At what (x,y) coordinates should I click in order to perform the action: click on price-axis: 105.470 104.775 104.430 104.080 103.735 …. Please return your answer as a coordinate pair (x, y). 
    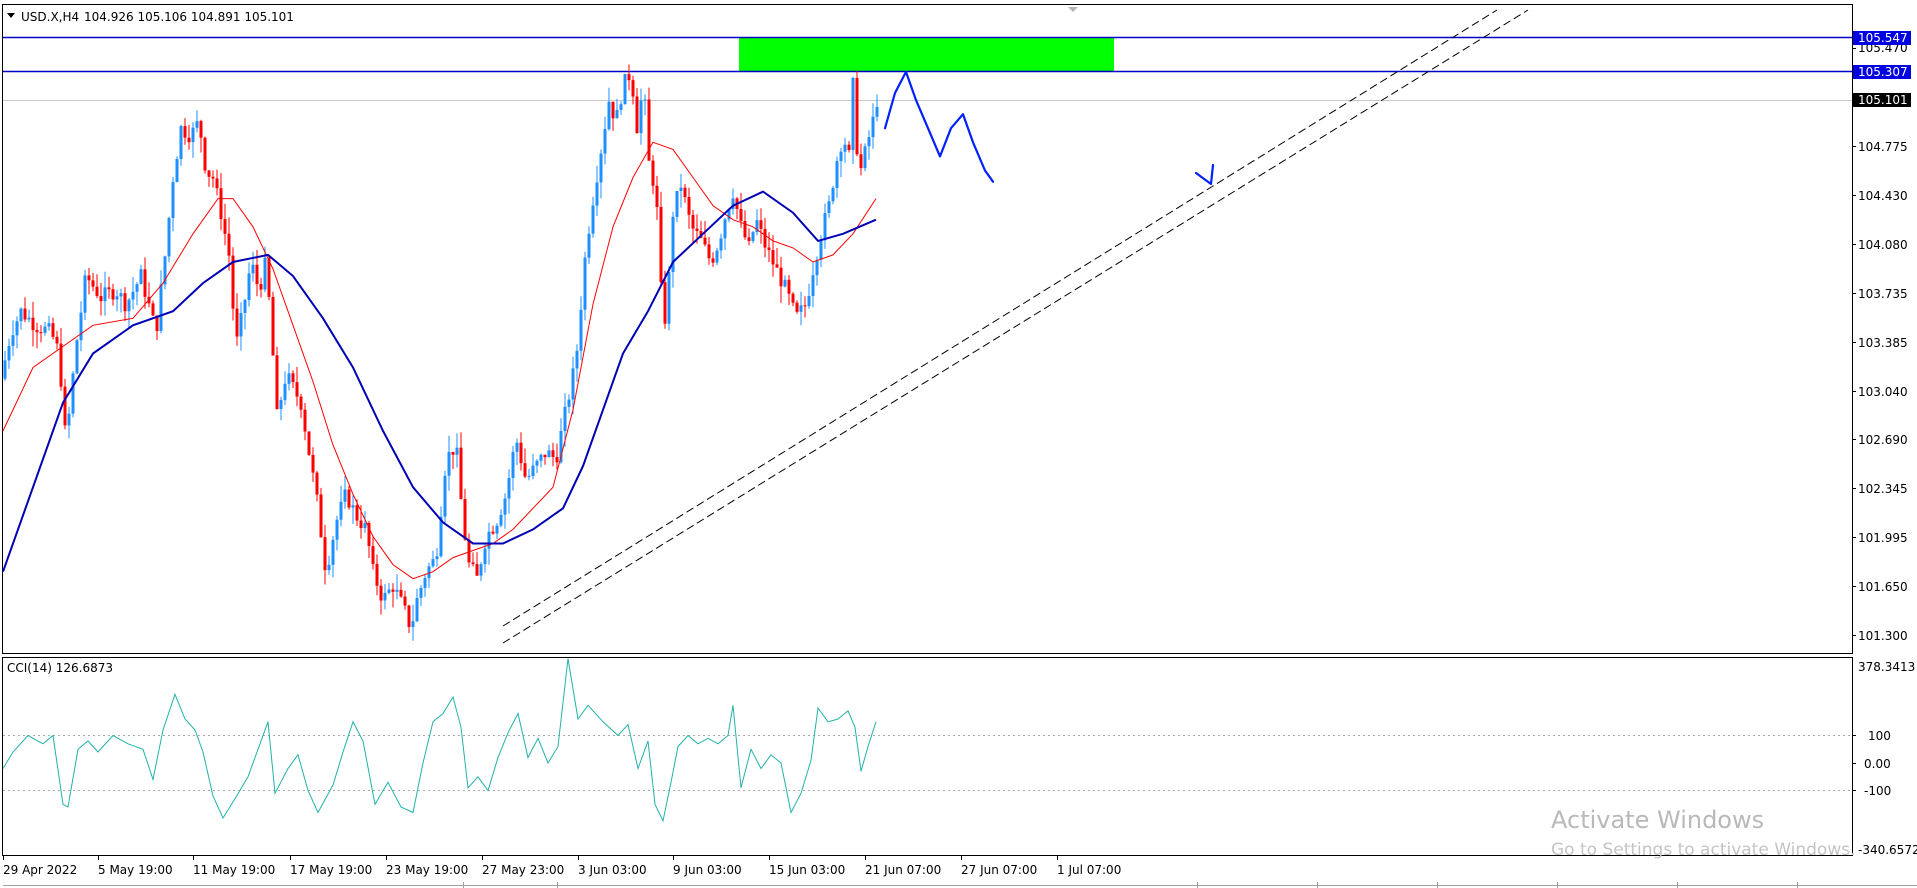
    Looking at the image, I should click on (1880, 342).